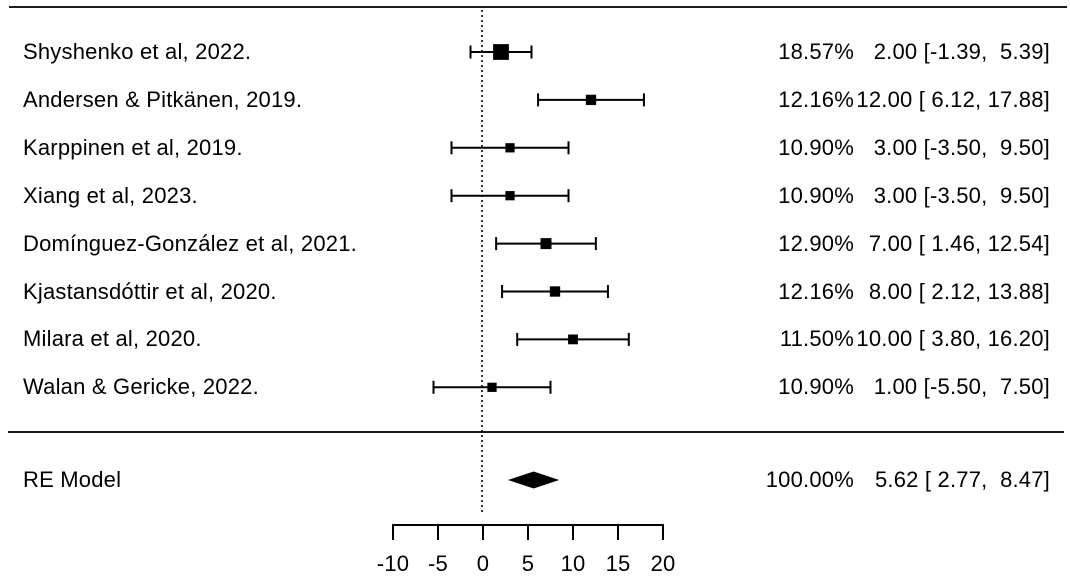 The image size is (1070, 584). What do you see at coordinates (163, 99) in the screenshot?
I see `study-label: Andersen & Pitkänen, 2019.` at bounding box center [163, 99].